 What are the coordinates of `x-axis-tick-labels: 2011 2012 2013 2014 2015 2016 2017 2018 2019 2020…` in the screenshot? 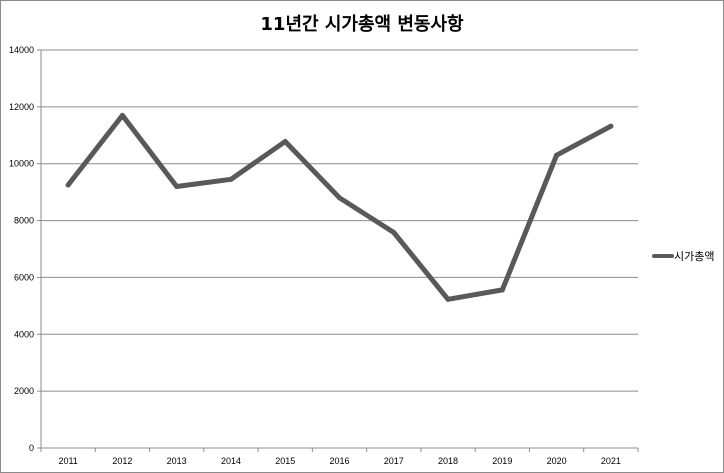 It's located at (339, 461).